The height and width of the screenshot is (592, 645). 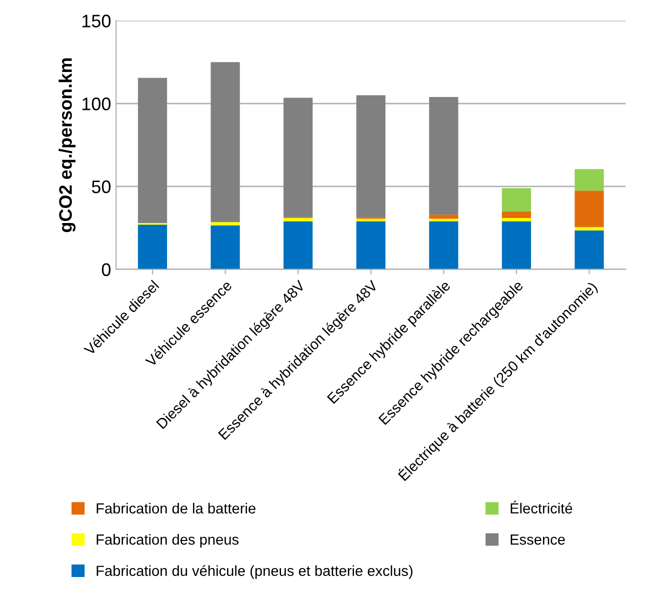 I want to click on y-tick-label: 50, so click(x=101, y=187).